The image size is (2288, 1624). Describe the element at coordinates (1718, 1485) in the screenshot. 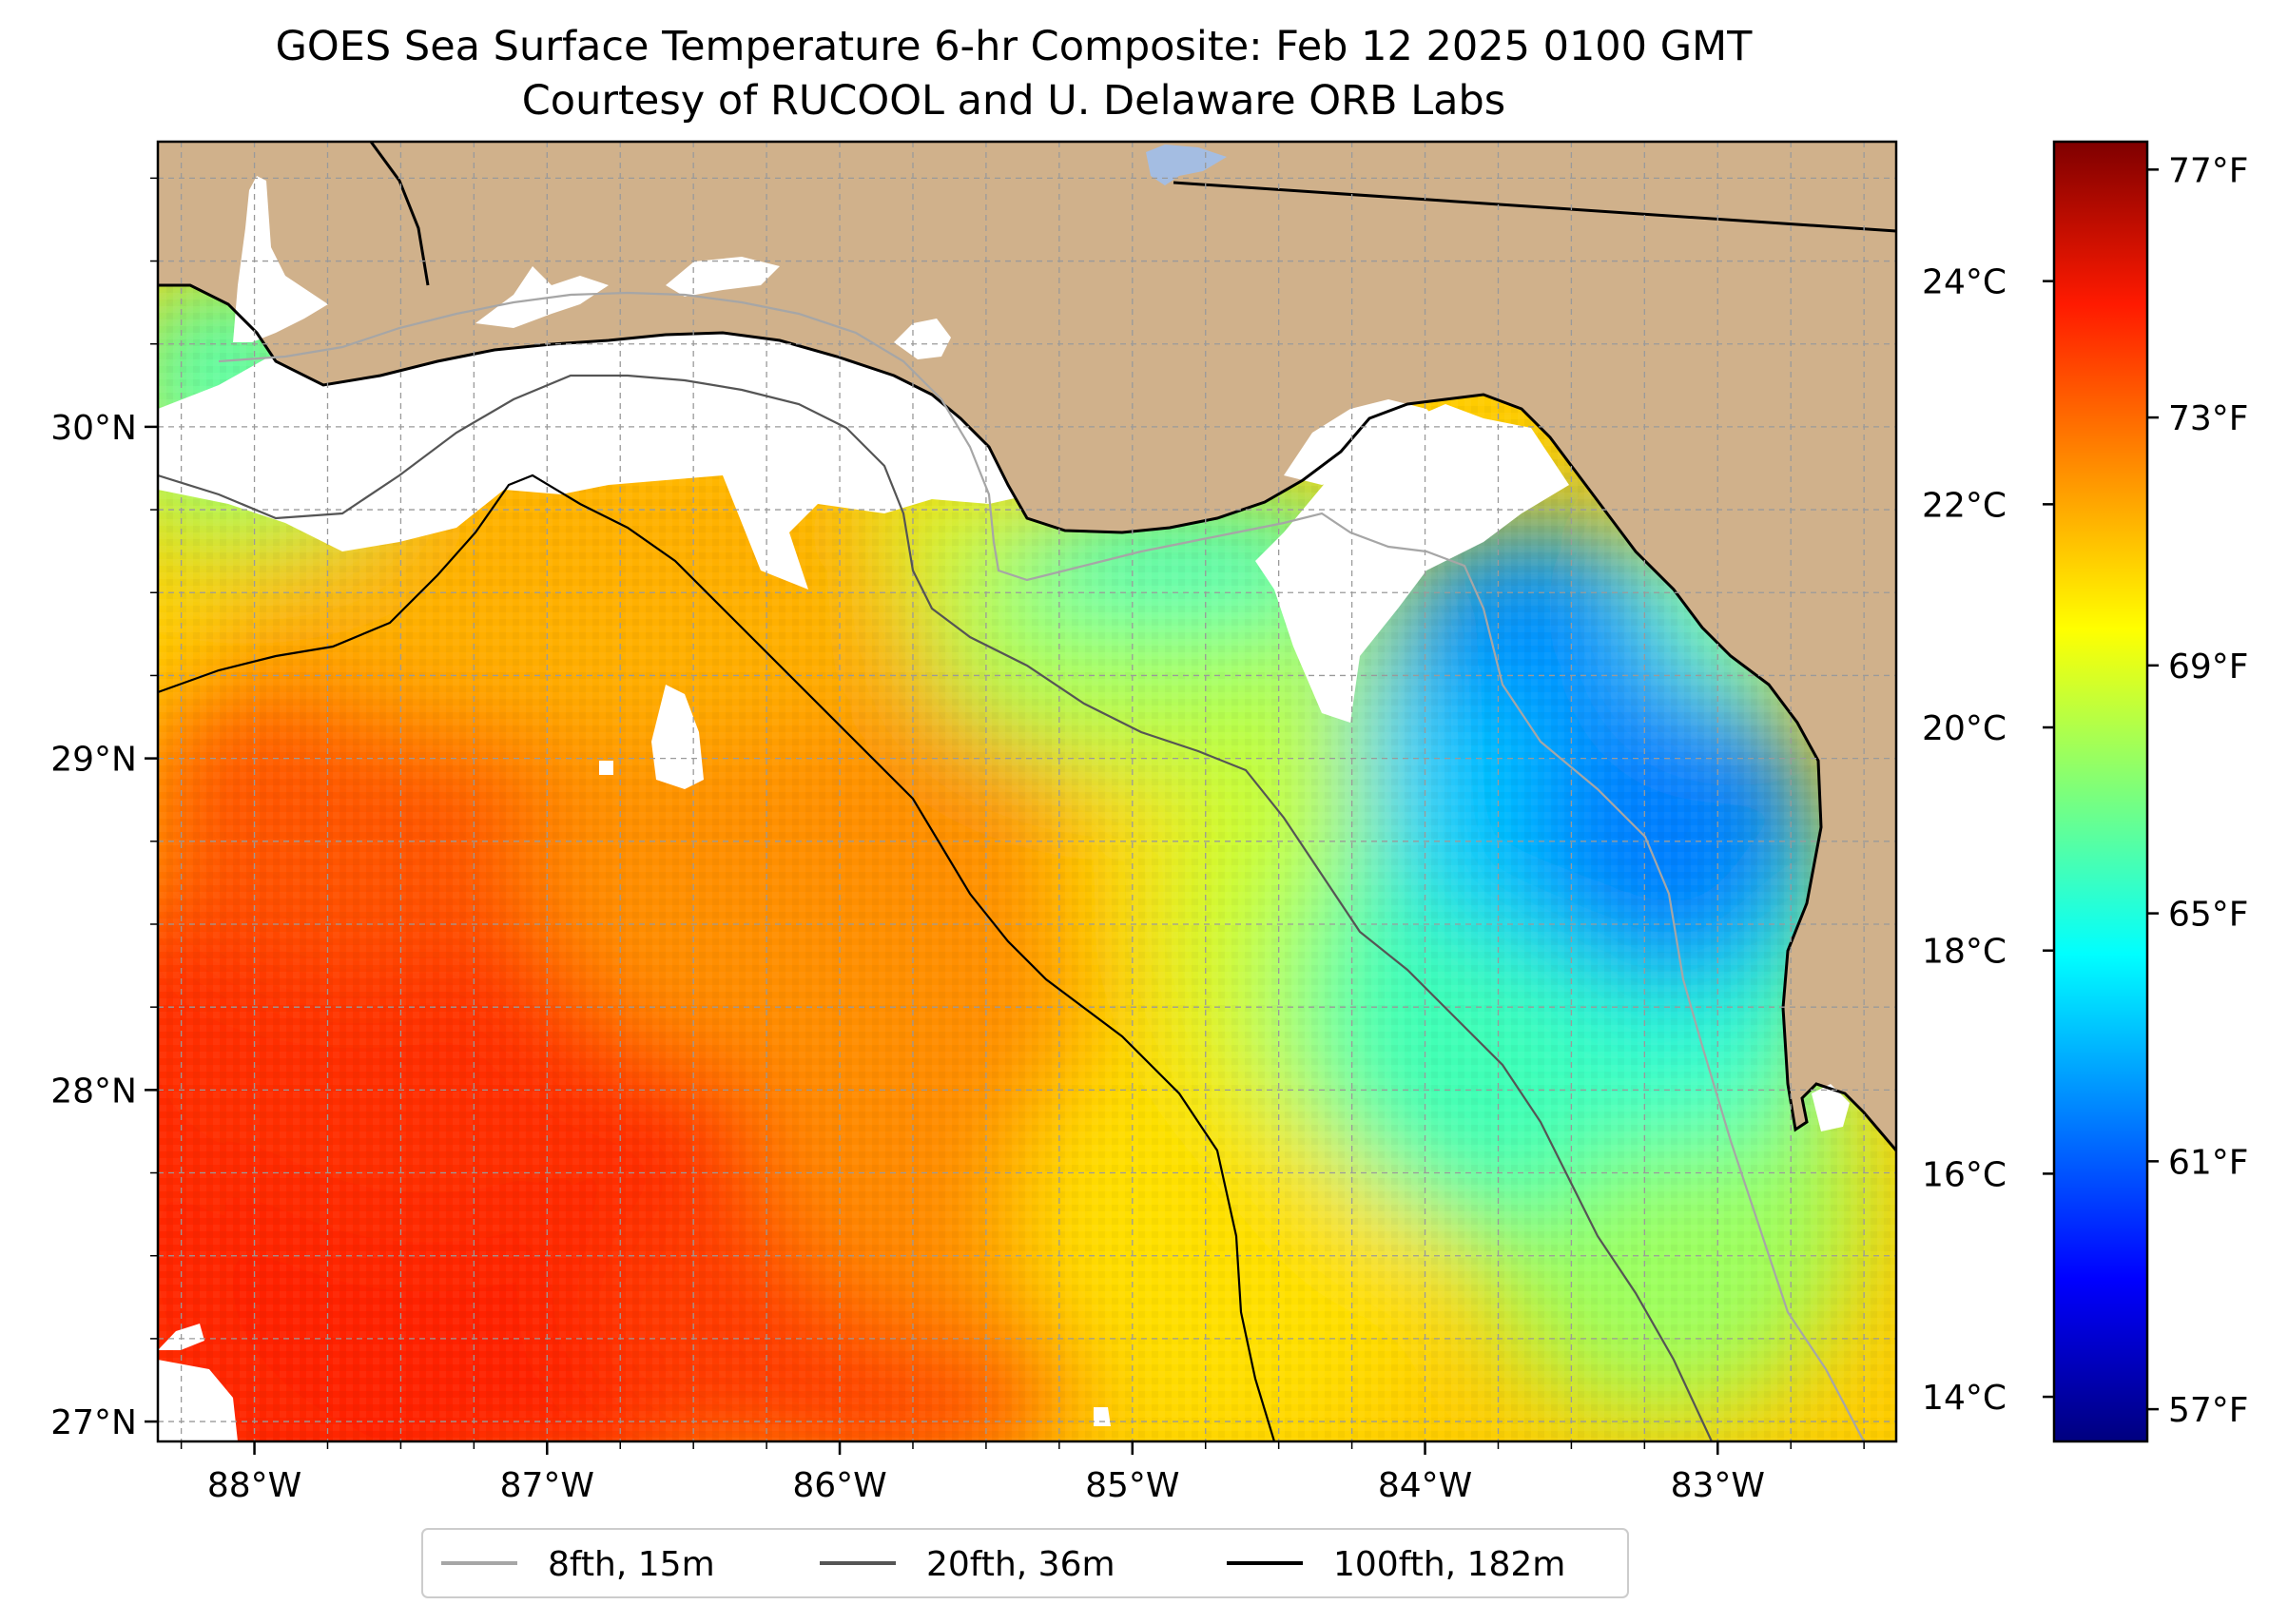

I see `x-tick-label: 83°W` at that location.